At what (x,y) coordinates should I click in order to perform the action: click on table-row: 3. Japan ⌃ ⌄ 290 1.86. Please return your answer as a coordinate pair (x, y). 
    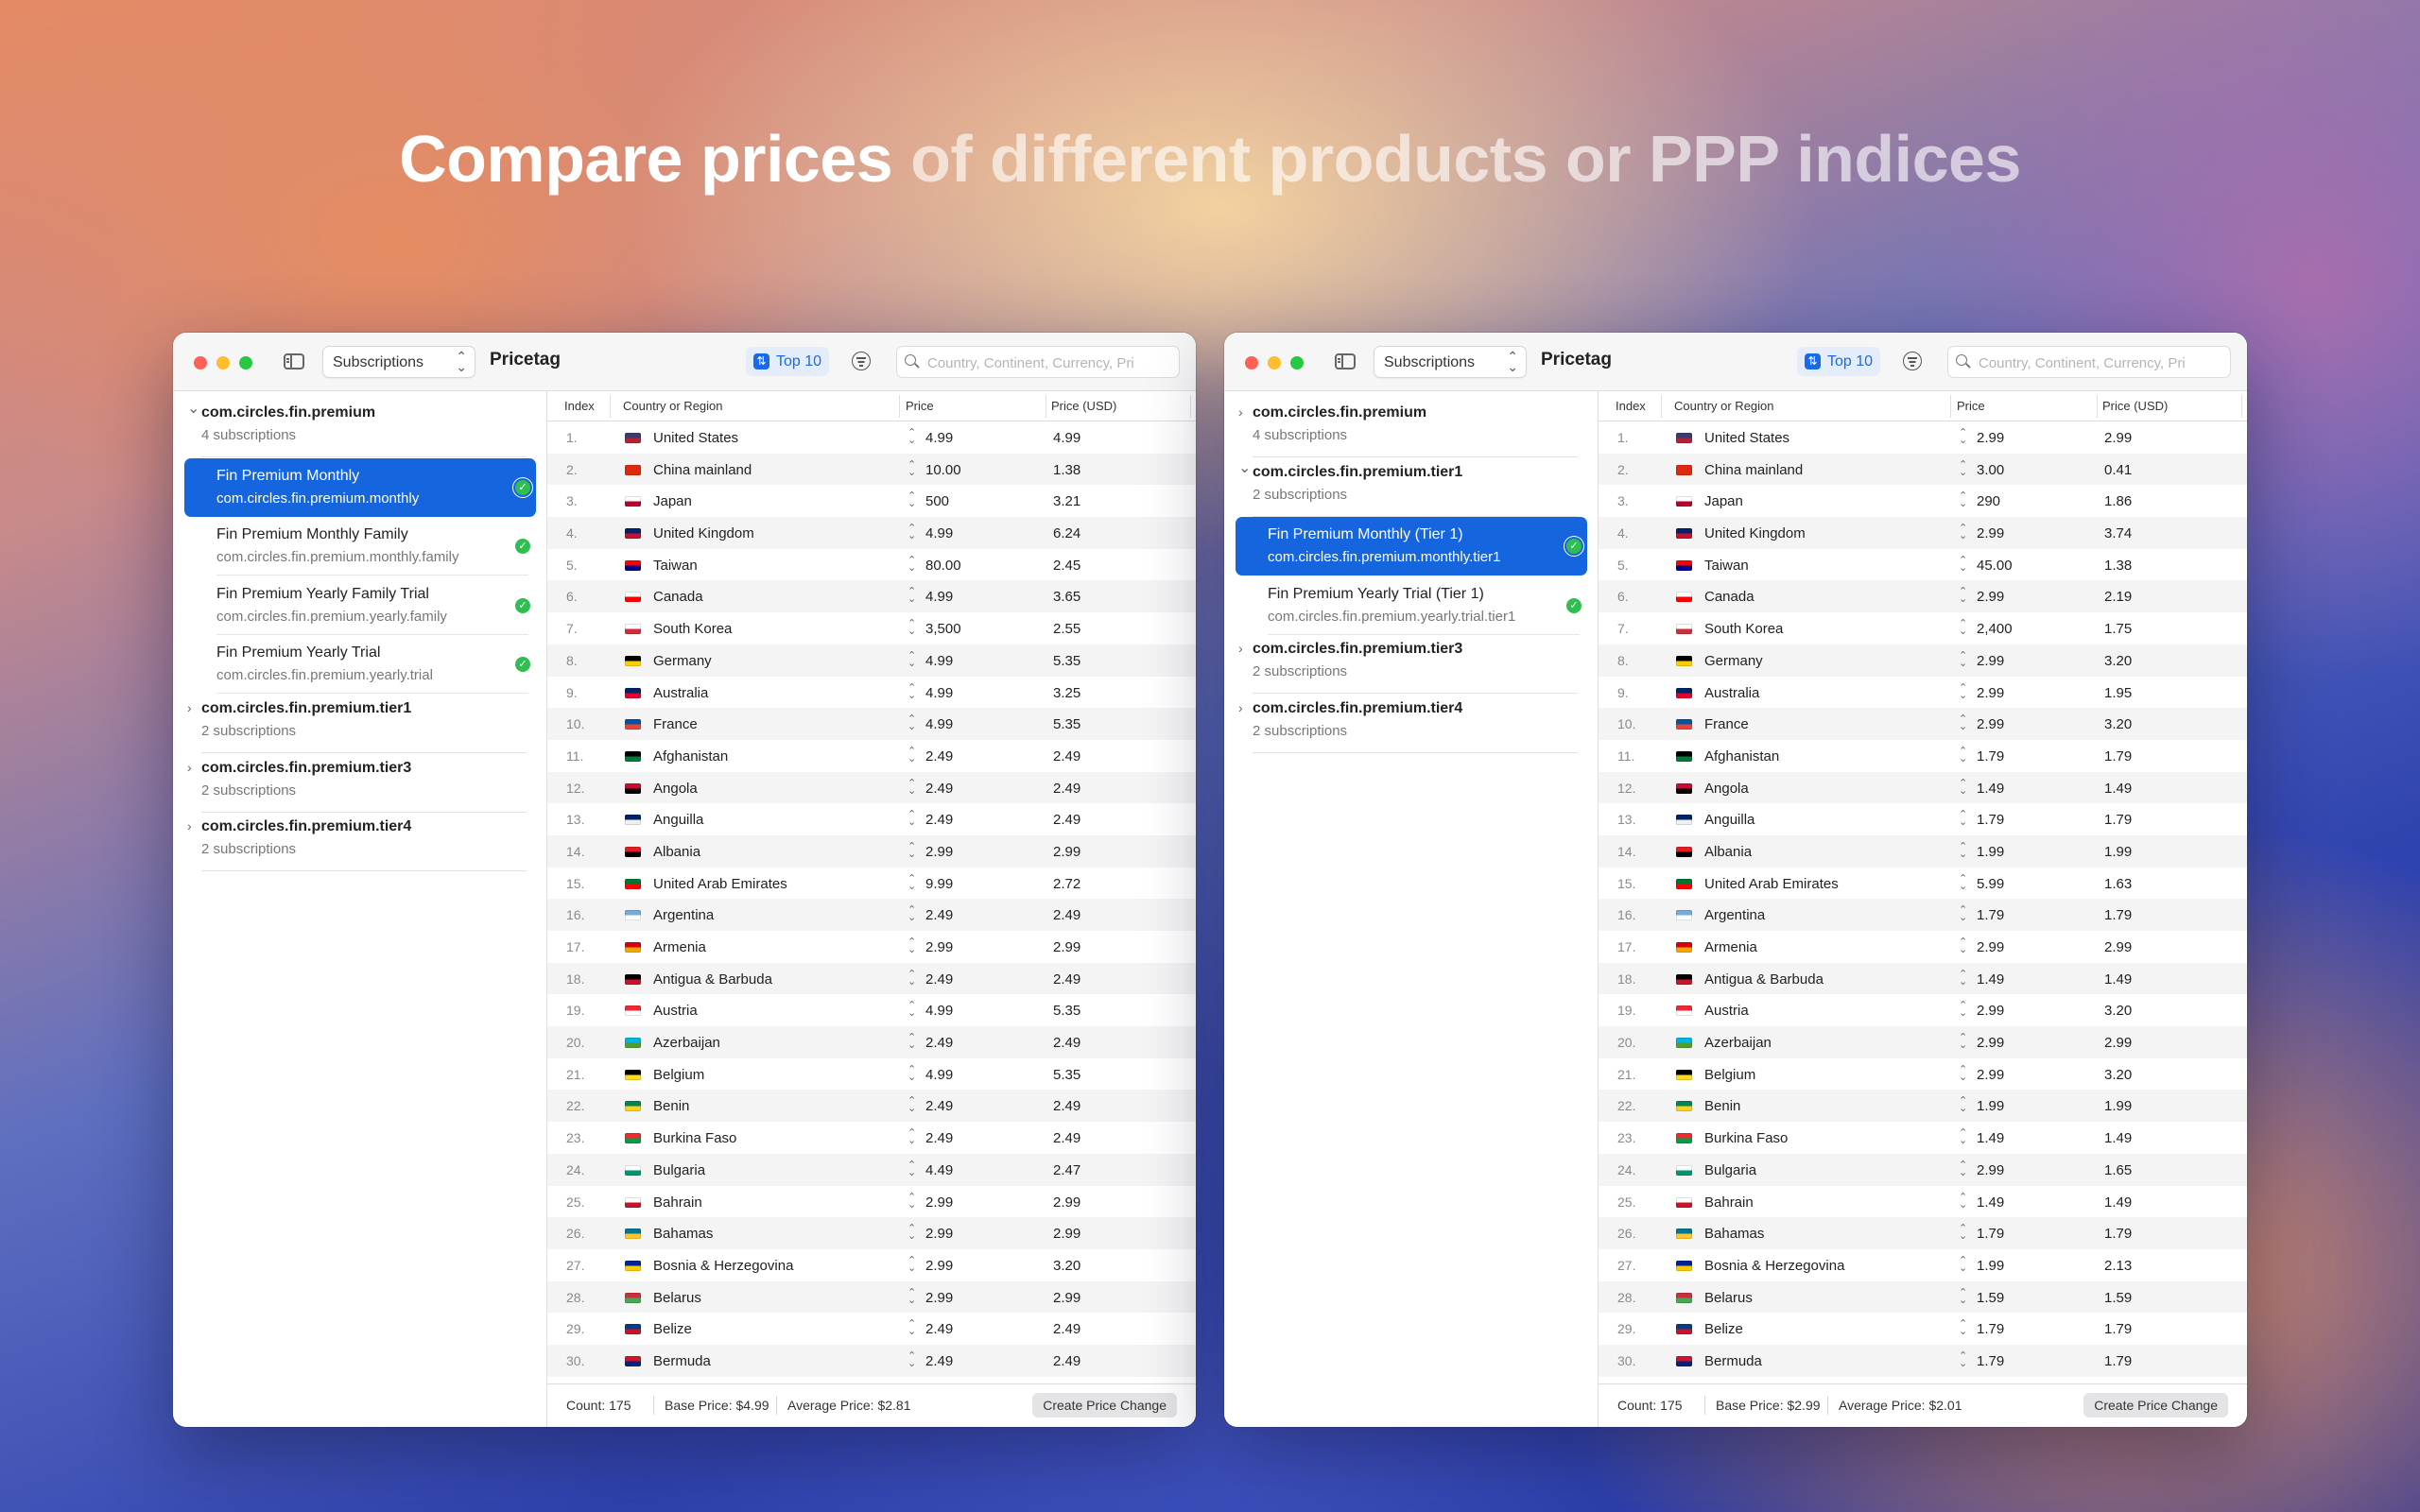
    Looking at the image, I should click on (1923, 501).